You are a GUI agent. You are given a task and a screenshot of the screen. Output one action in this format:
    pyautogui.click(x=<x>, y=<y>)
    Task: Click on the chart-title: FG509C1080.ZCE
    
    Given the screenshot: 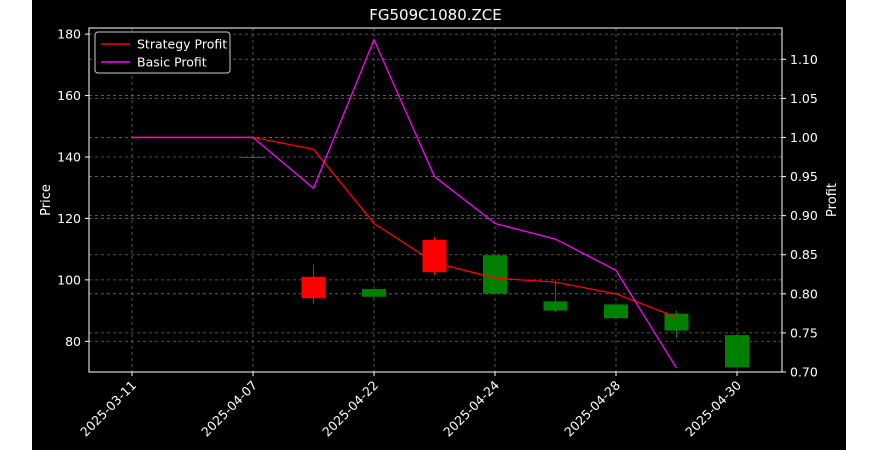 What is the action you would take?
    pyautogui.click(x=435, y=15)
    